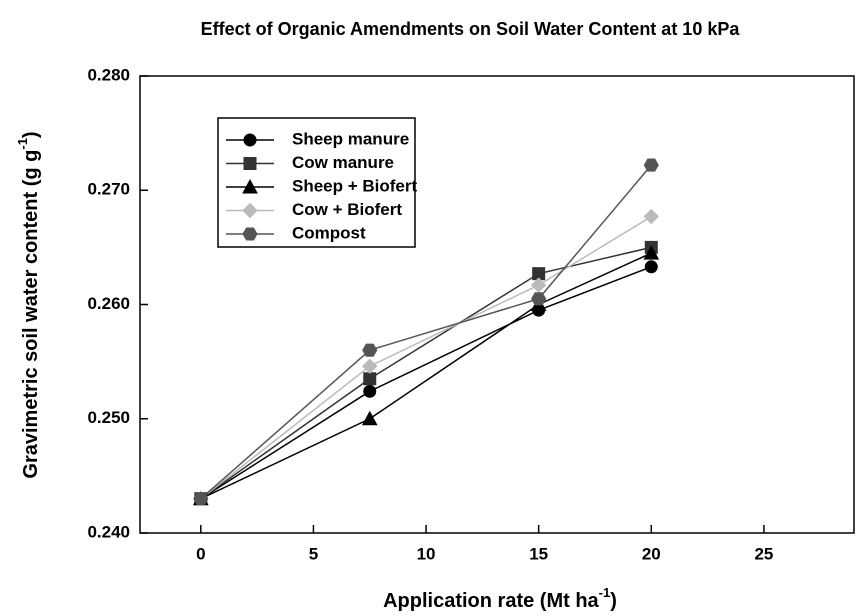  What do you see at coordinates (355, 185) in the screenshot?
I see `legend-label: Sheep + Biofert` at bounding box center [355, 185].